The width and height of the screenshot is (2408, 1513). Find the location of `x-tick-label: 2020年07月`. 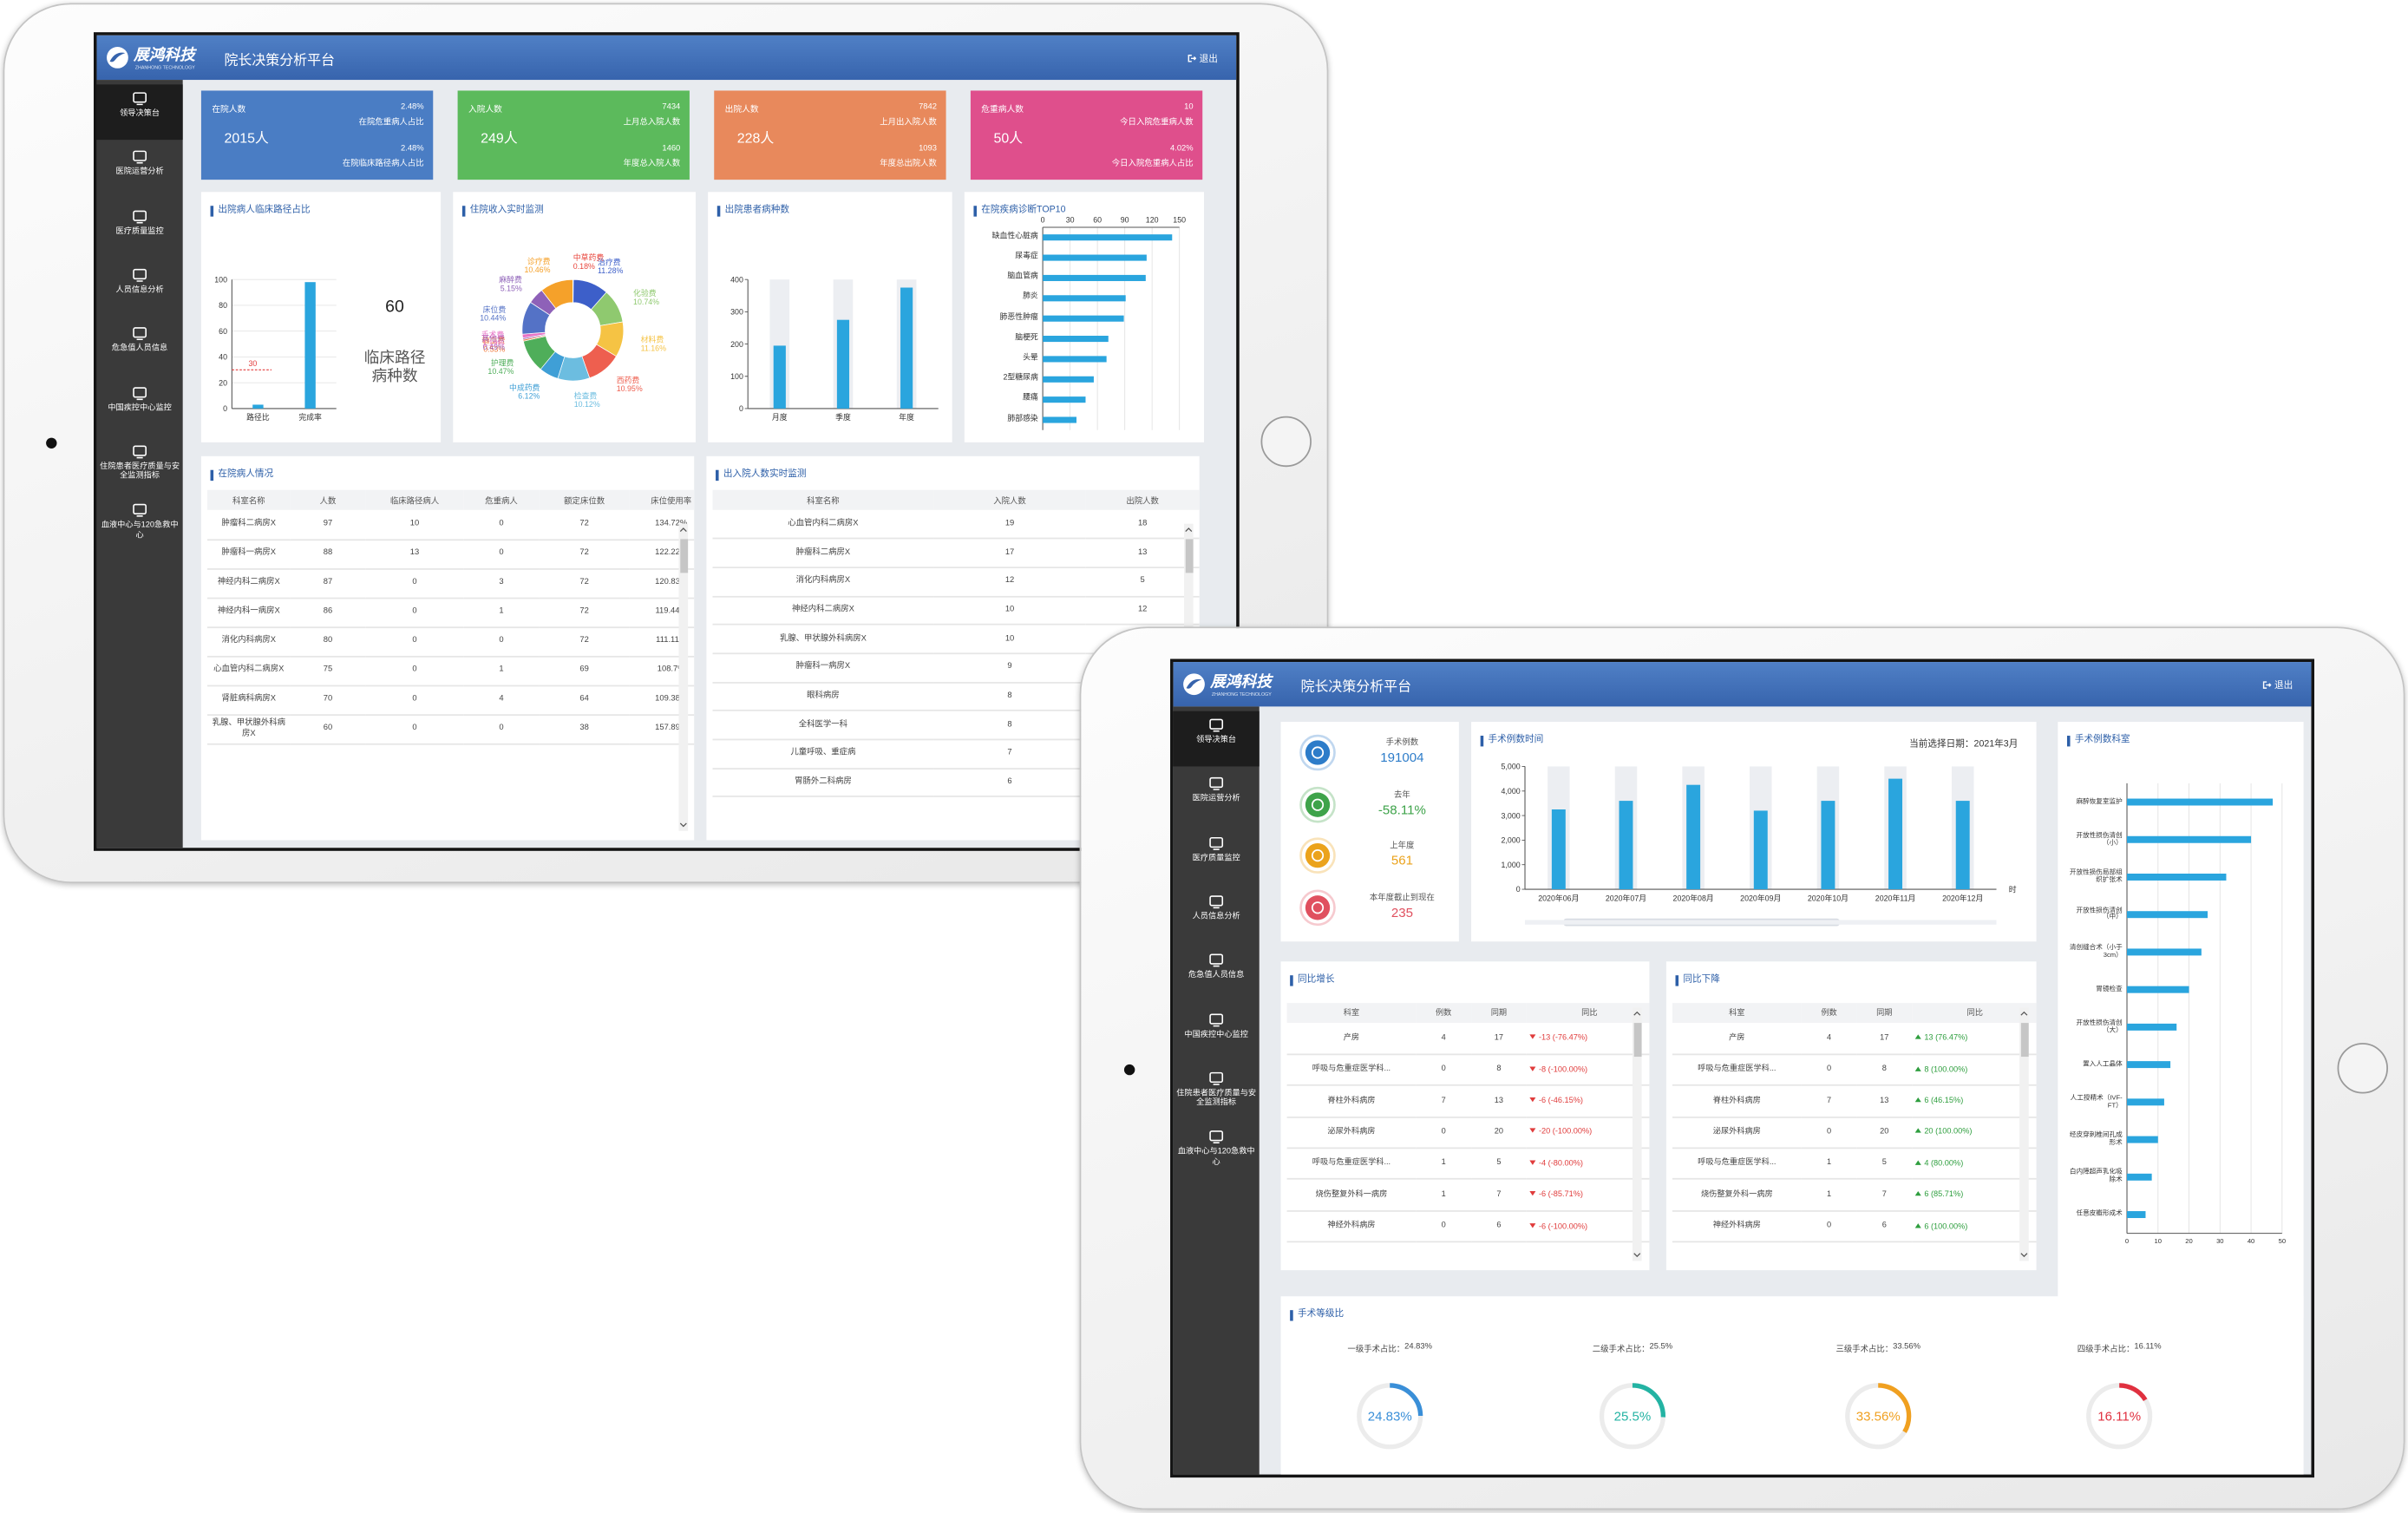

x-tick-label: 2020年07月 is located at coordinates (1626, 898).